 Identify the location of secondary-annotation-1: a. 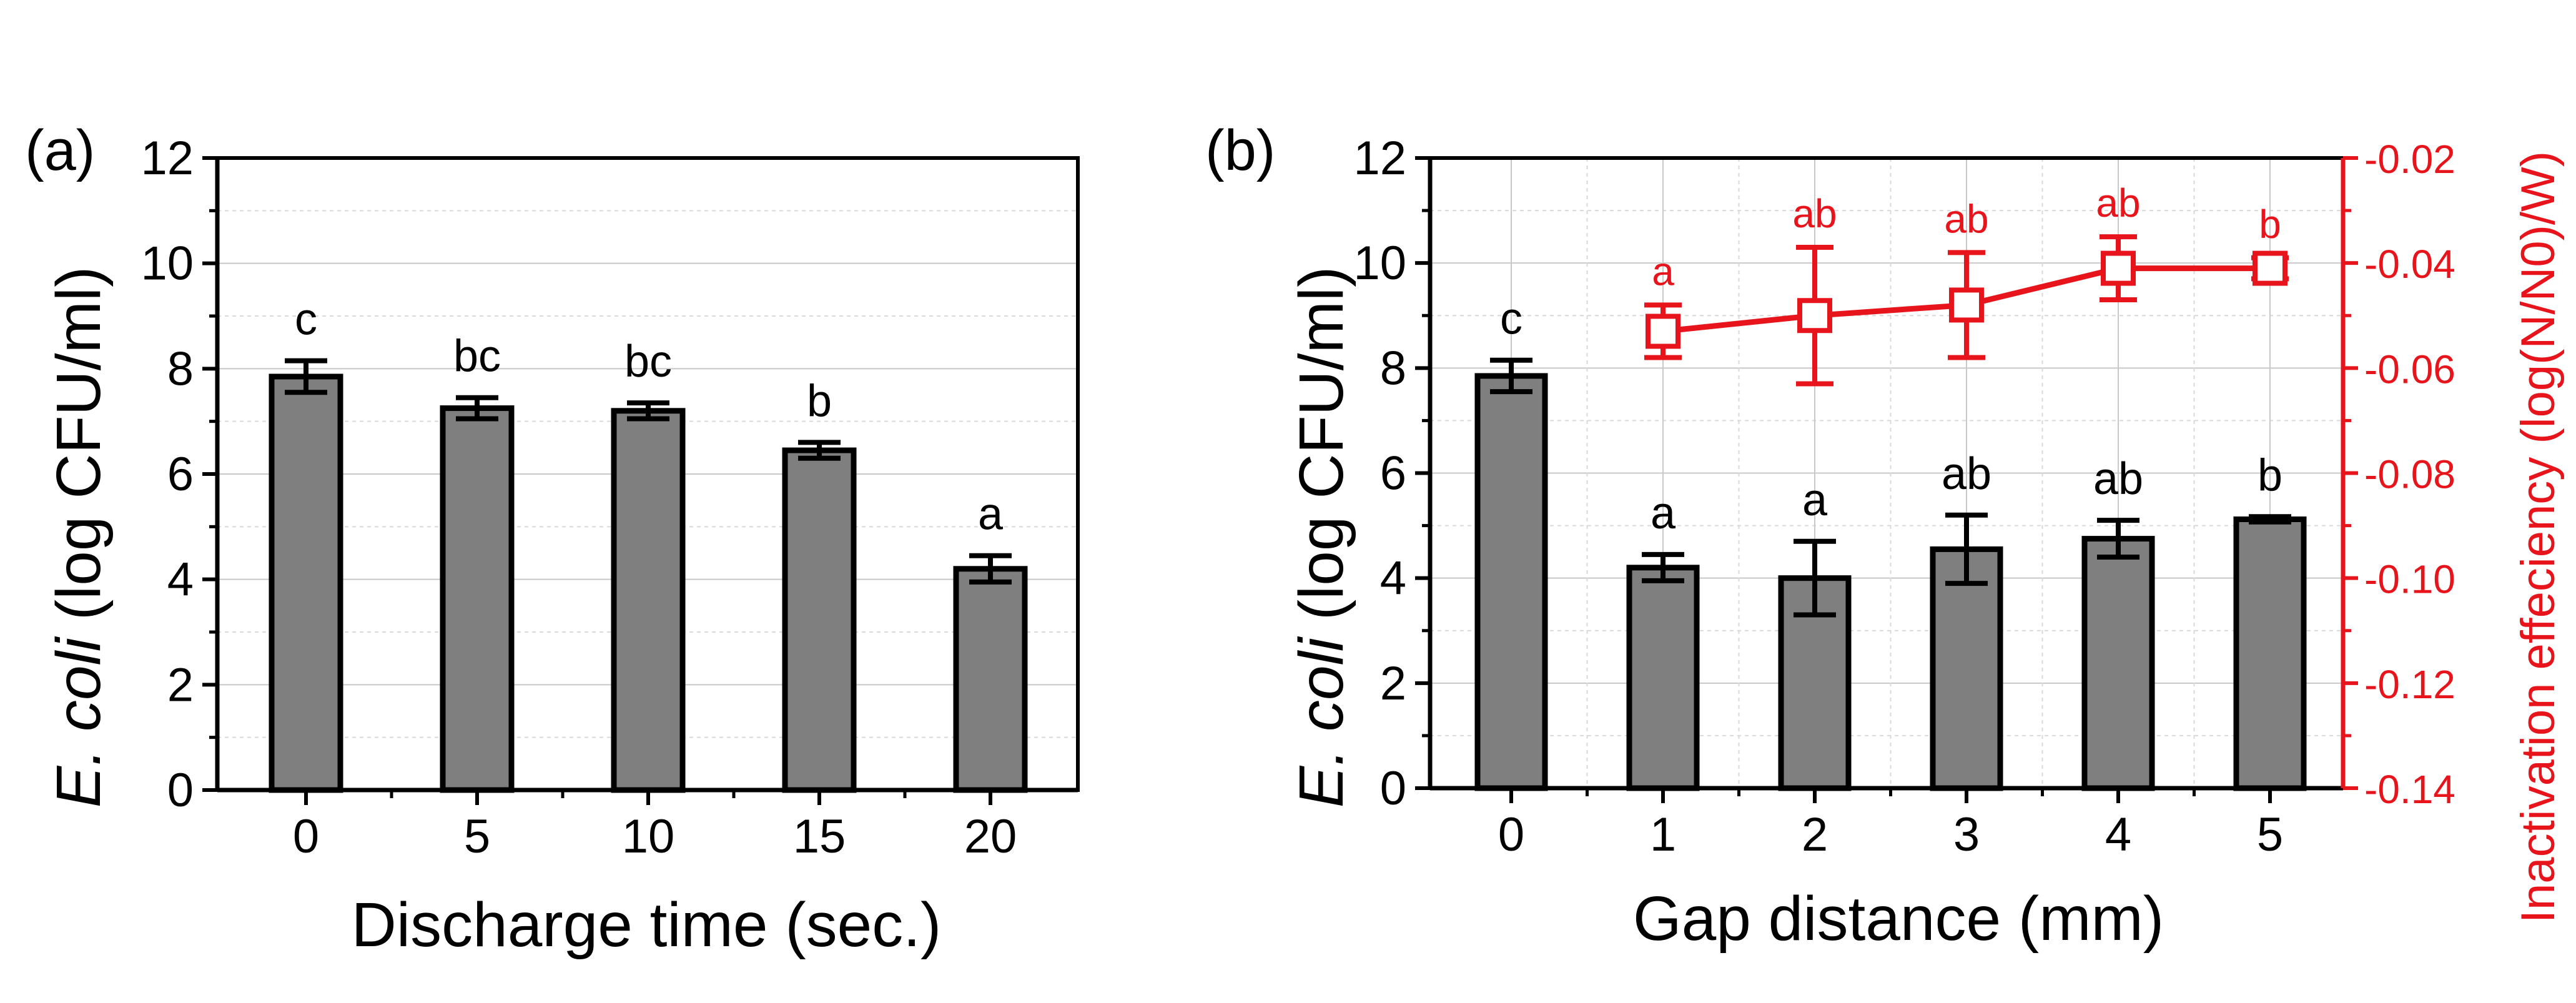
(1663, 271).